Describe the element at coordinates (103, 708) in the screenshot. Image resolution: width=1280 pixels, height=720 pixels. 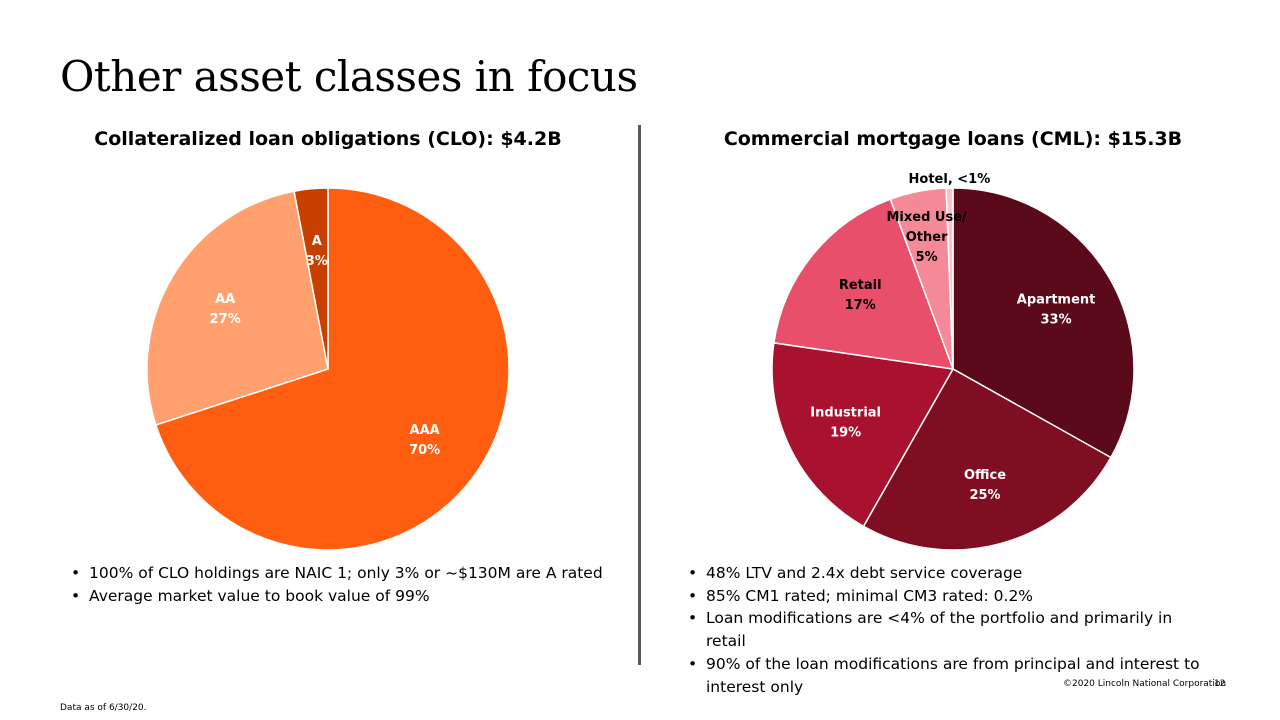
I see `data-as-of-note: Data as of 6/30/20.` at that location.